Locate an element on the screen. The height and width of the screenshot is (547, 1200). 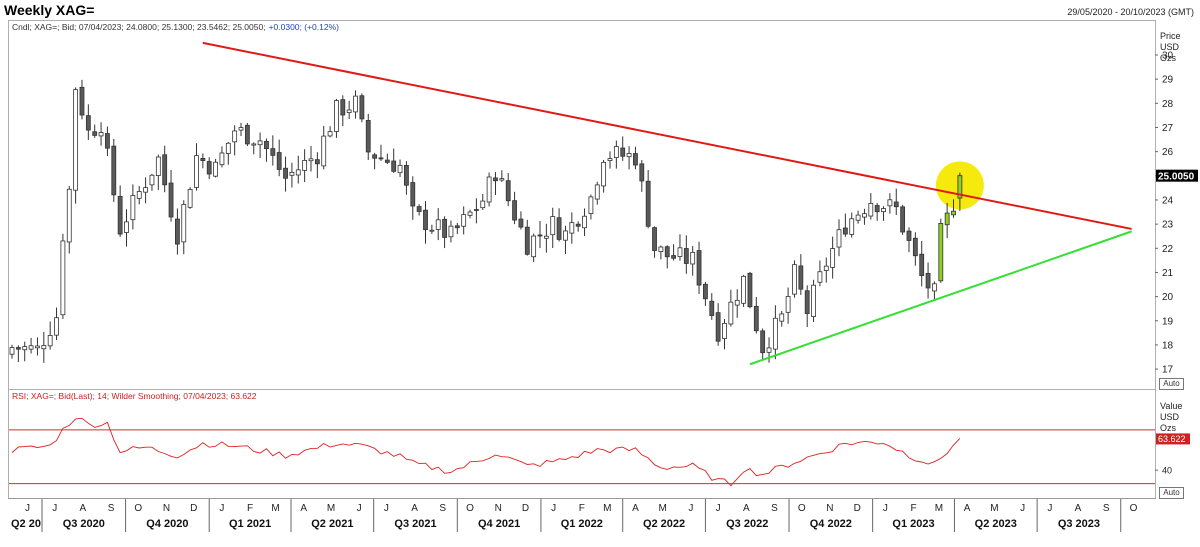
price-unit-label: Price USD Ozs is located at coordinates (1170, 47).